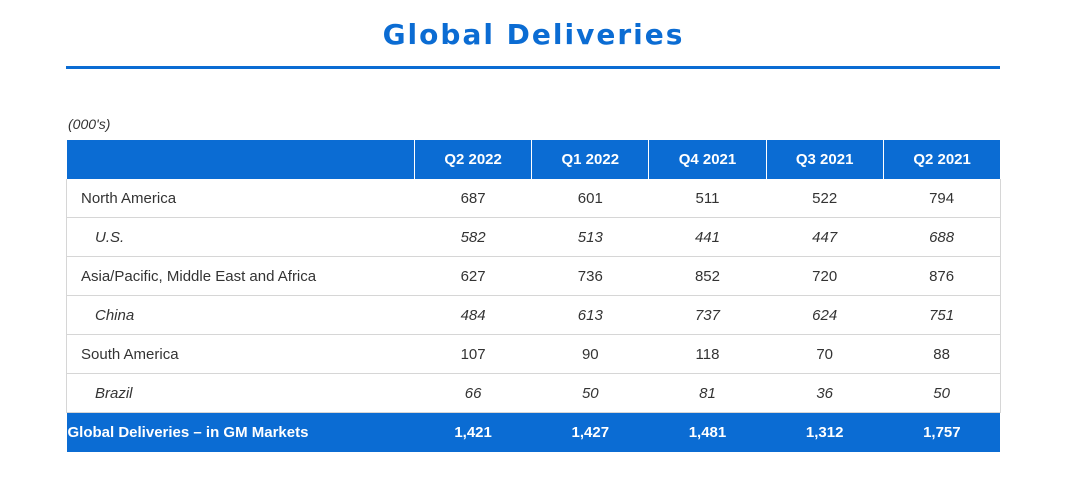  Describe the element at coordinates (825, 432) in the screenshot. I see `total-cell: 1,312` at that location.